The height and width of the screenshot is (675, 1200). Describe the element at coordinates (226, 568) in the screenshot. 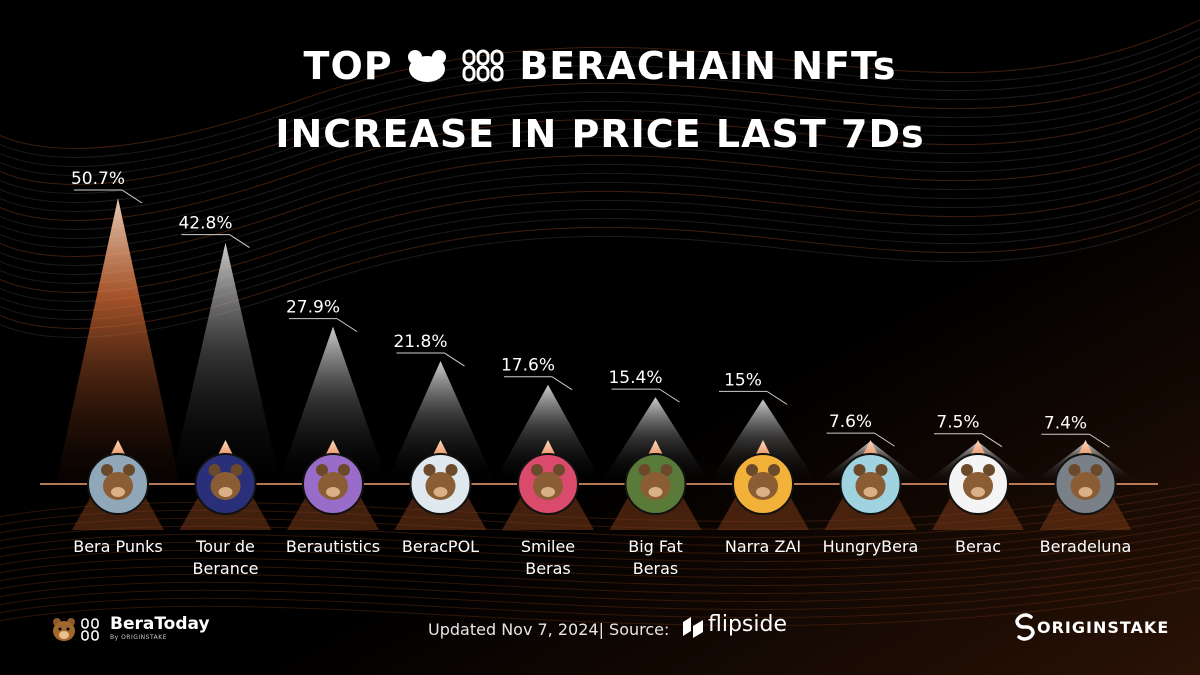

I see `category-label: Berance` at that location.